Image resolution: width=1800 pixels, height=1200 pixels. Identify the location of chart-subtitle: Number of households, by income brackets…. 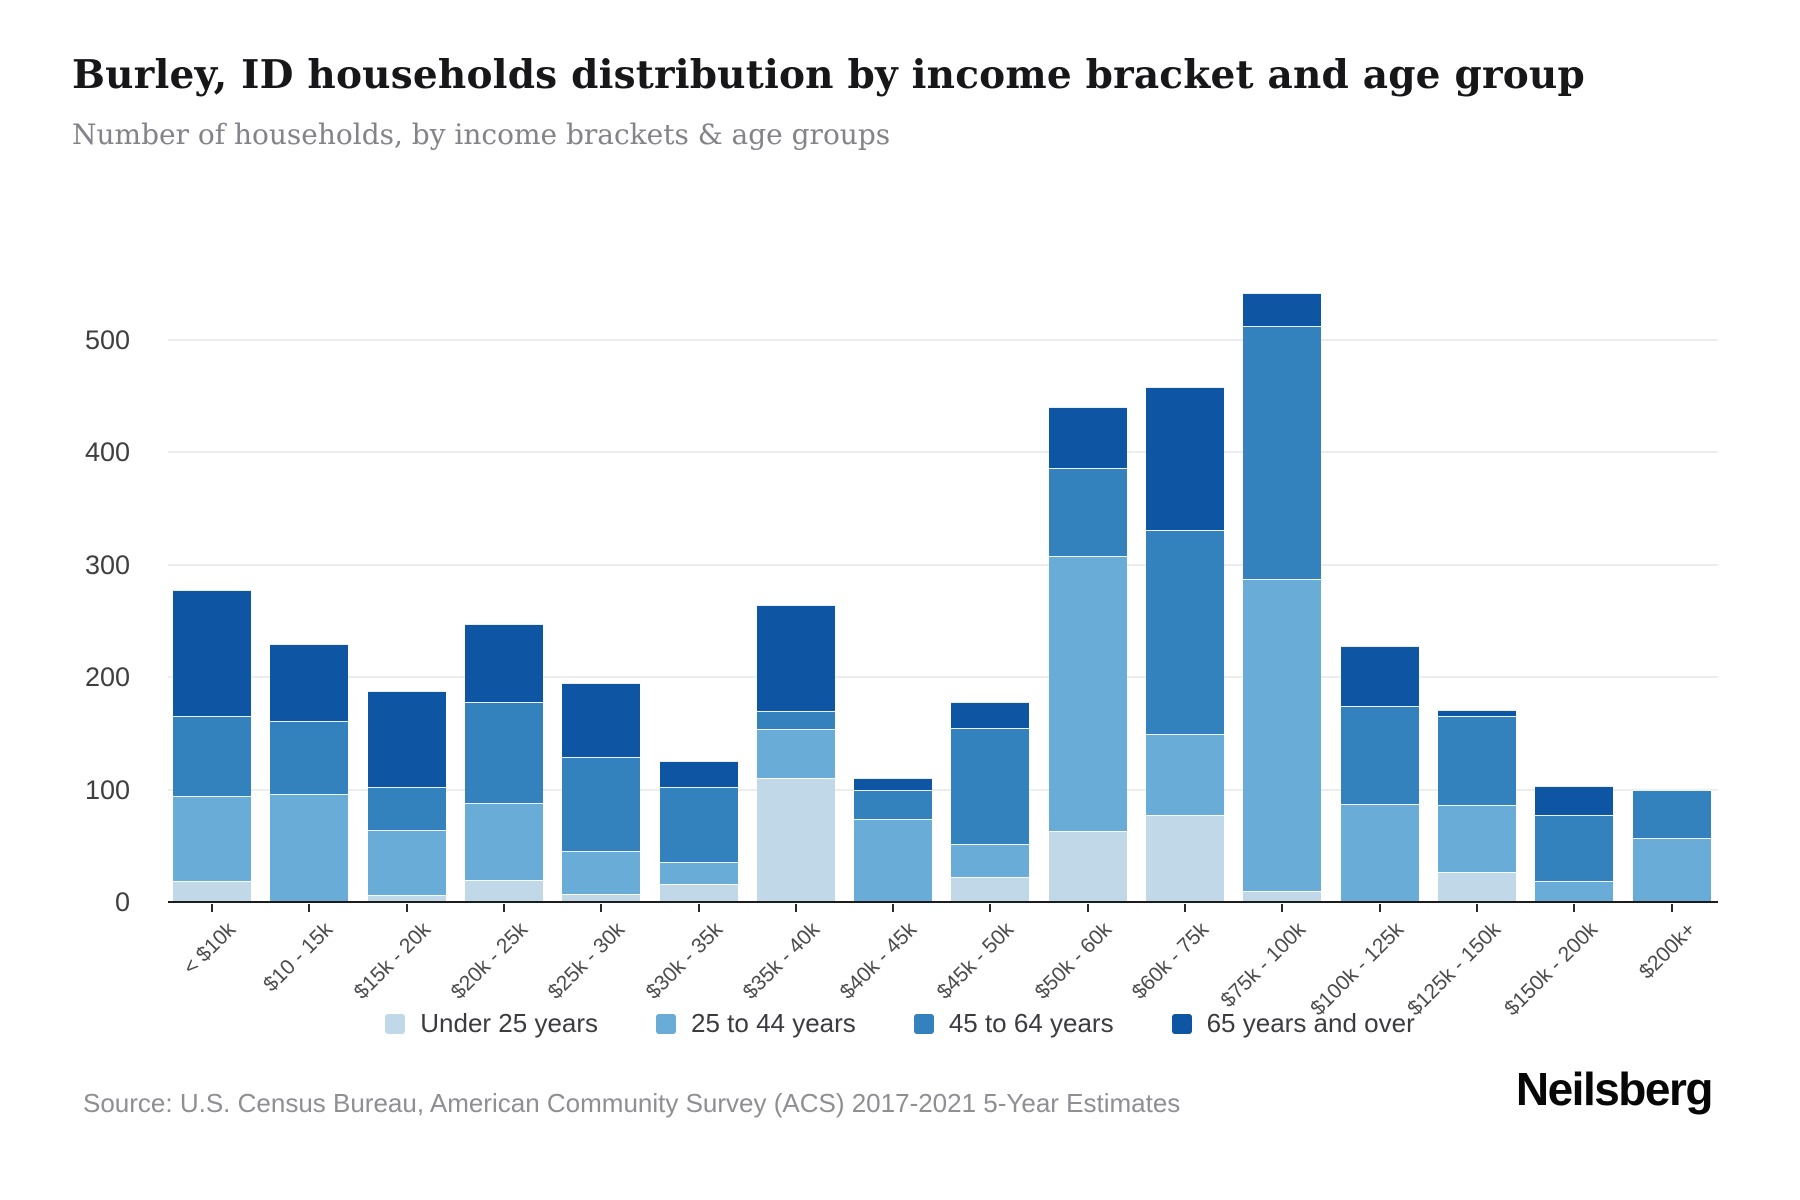
(481, 134).